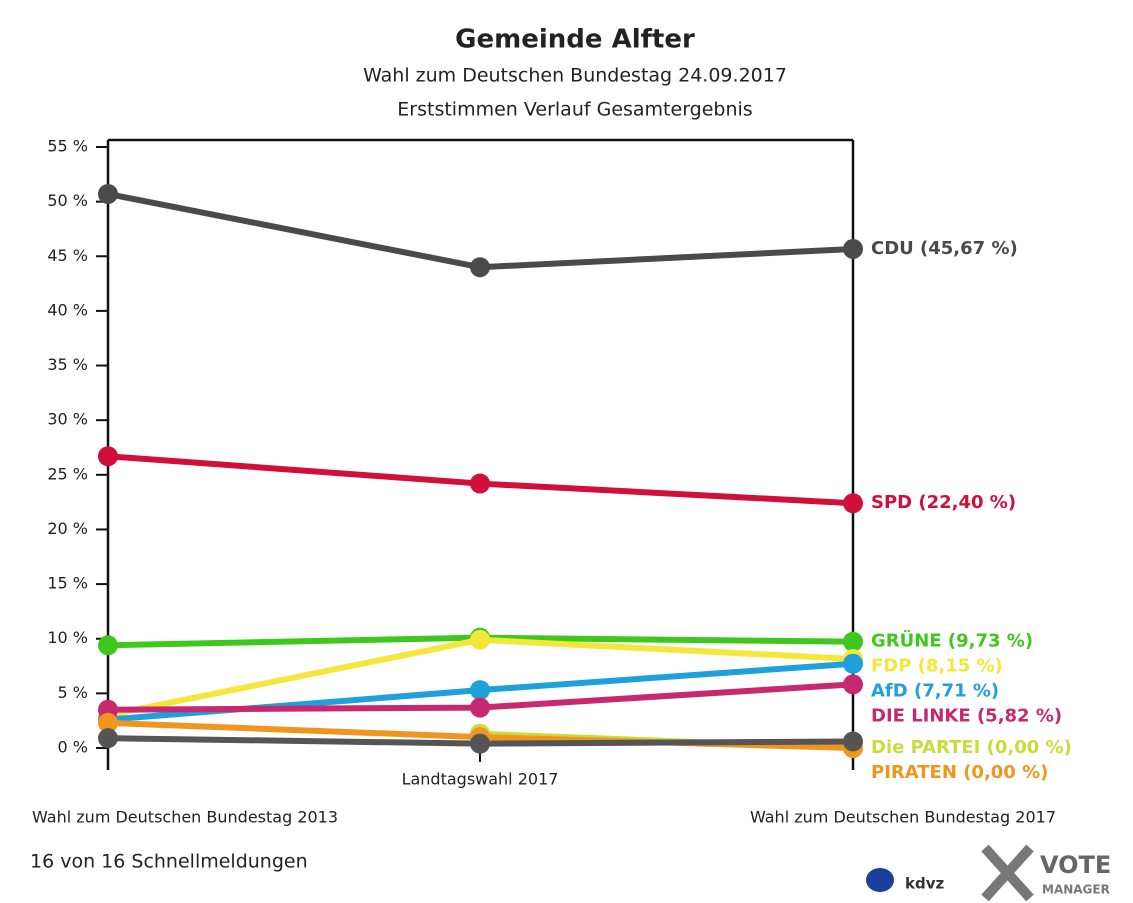  Describe the element at coordinates (73, 747) in the screenshot. I see `y-tick-label: 0 %` at that location.